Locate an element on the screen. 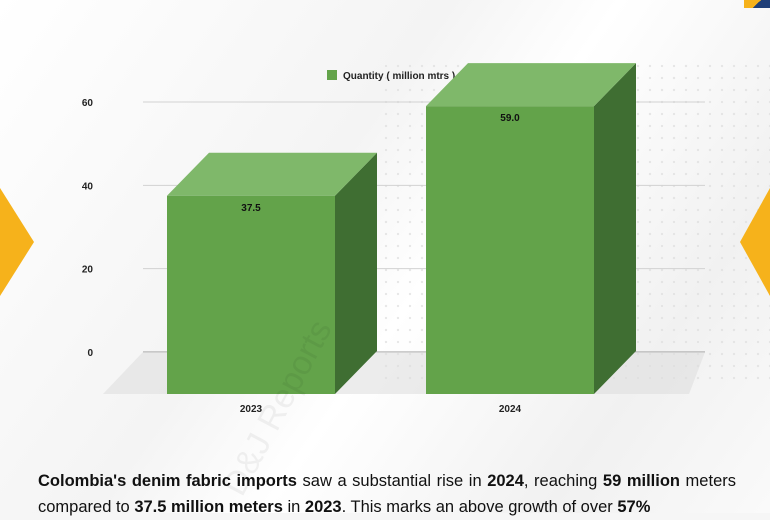 This screenshot has height=520, width=770. legend-swatch is located at coordinates (332, 75).